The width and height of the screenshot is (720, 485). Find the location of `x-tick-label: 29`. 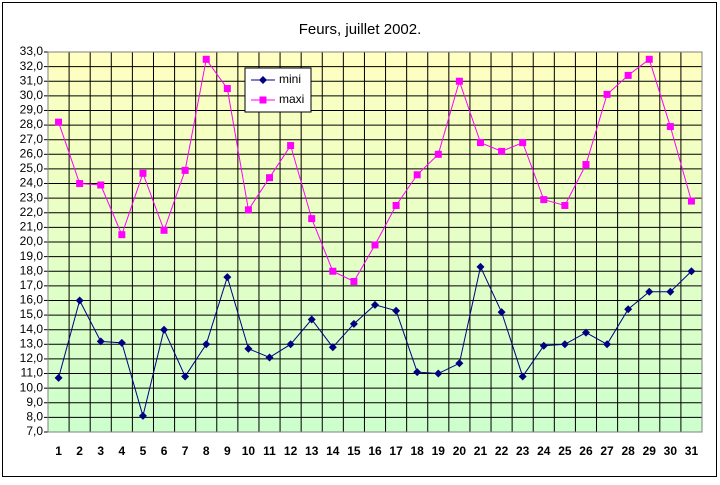

x-tick-label: 29 is located at coordinates (650, 451).